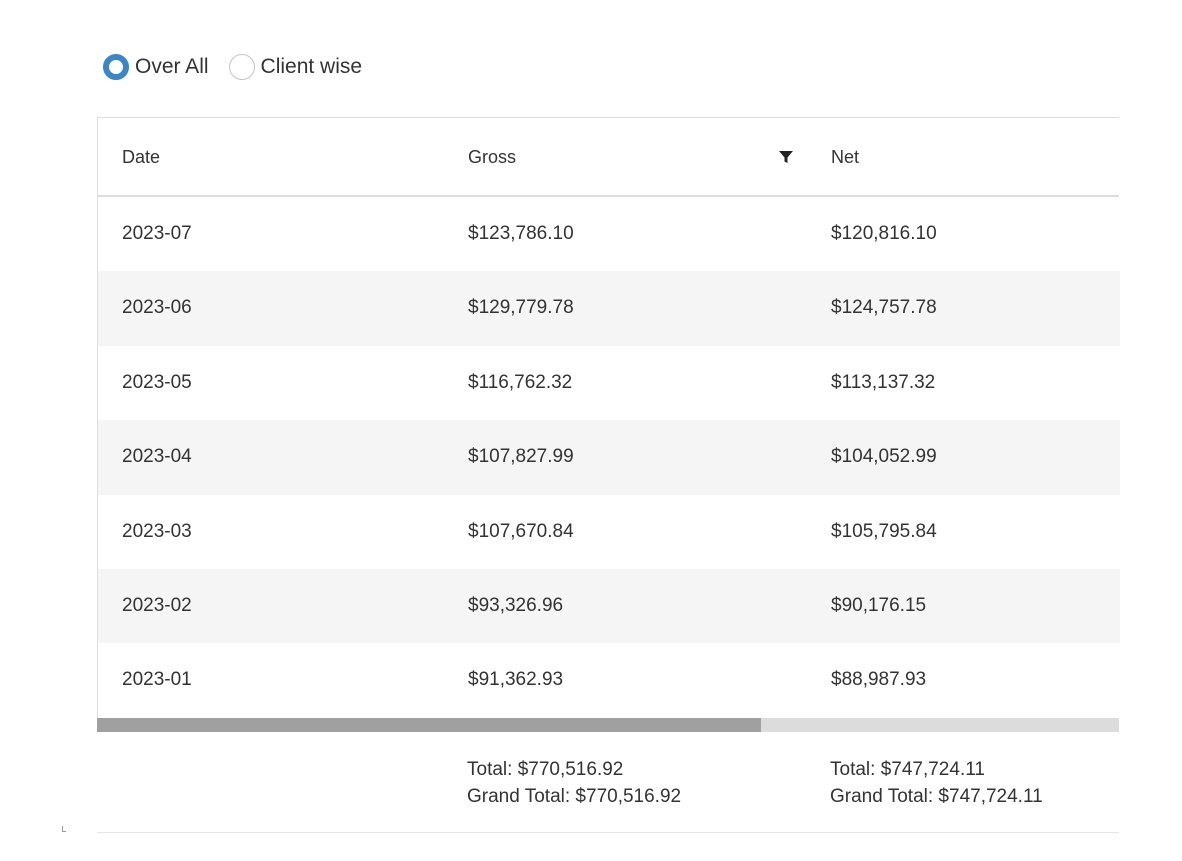  Describe the element at coordinates (884, 233) in the screenshot. I see `cell-net: $120,816.10` at that location.